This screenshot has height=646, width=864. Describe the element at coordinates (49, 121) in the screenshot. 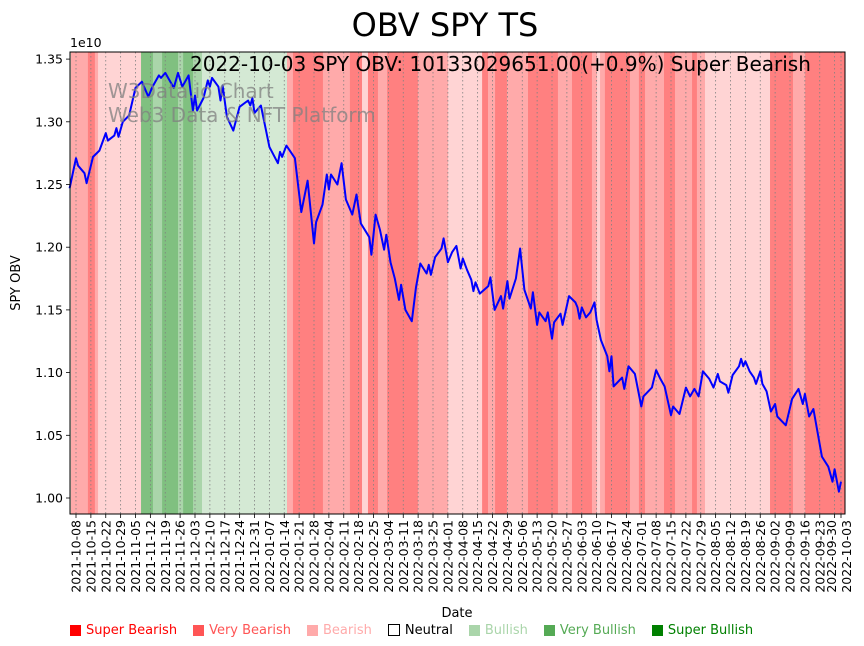

I see `y-tick-label: 1.30` at that location.